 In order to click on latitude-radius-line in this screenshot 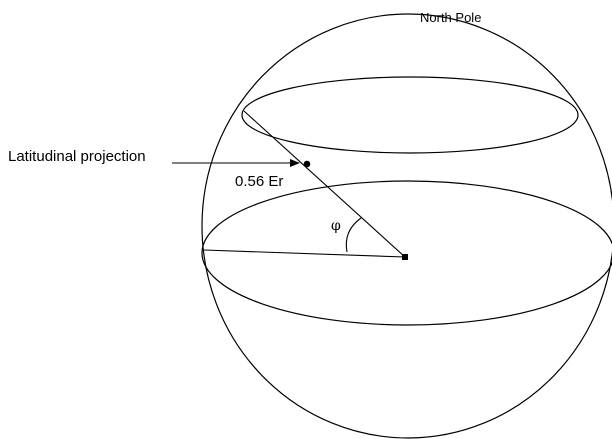, I will do `click(324, 184)`.